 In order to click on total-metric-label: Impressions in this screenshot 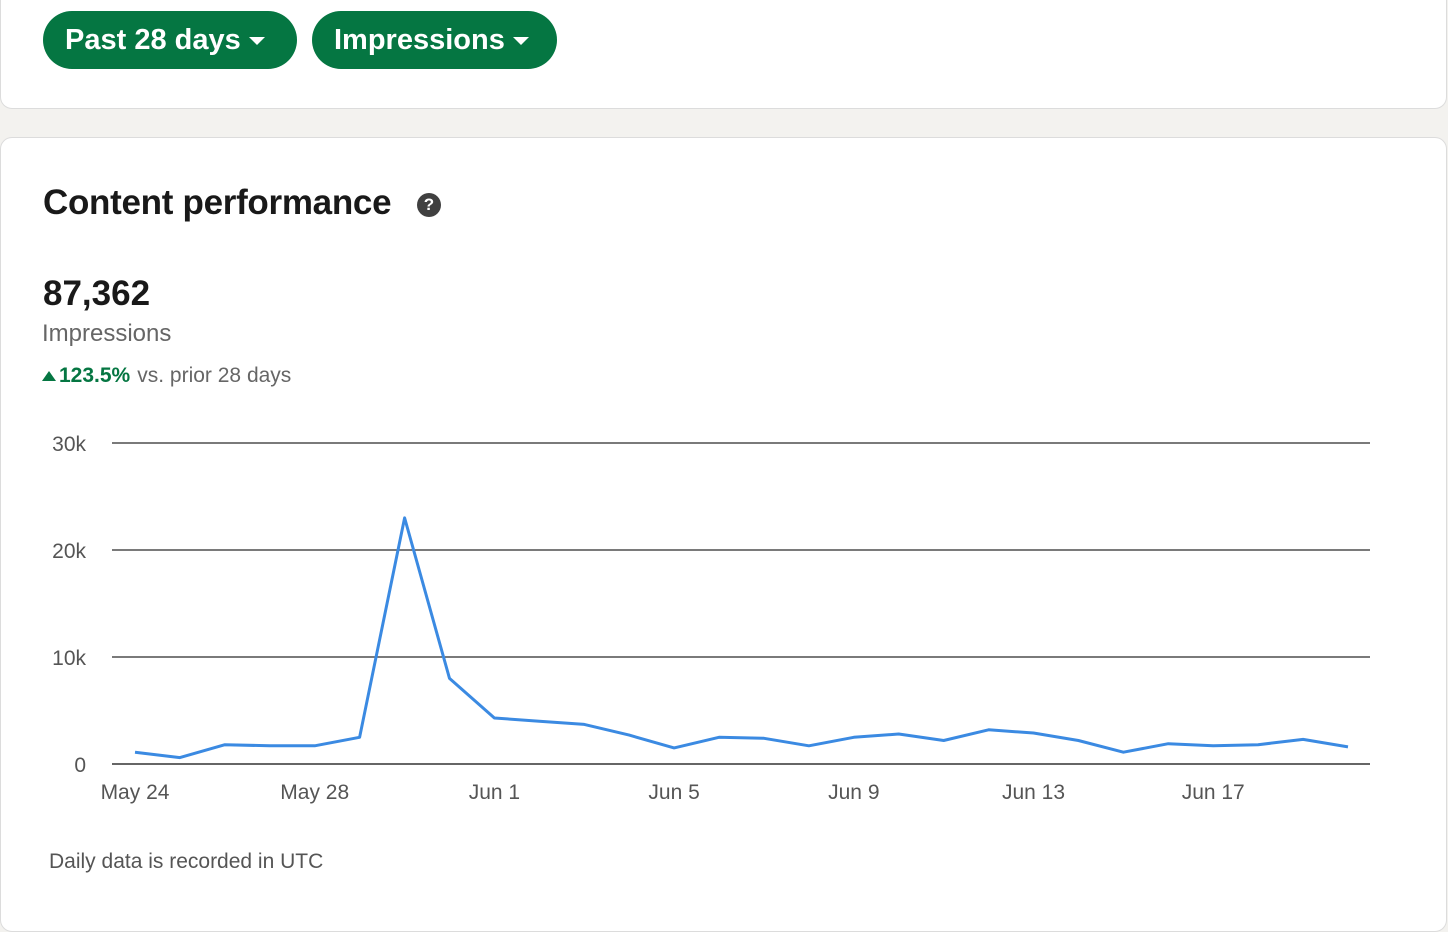, I will do `click(107, 333)`.